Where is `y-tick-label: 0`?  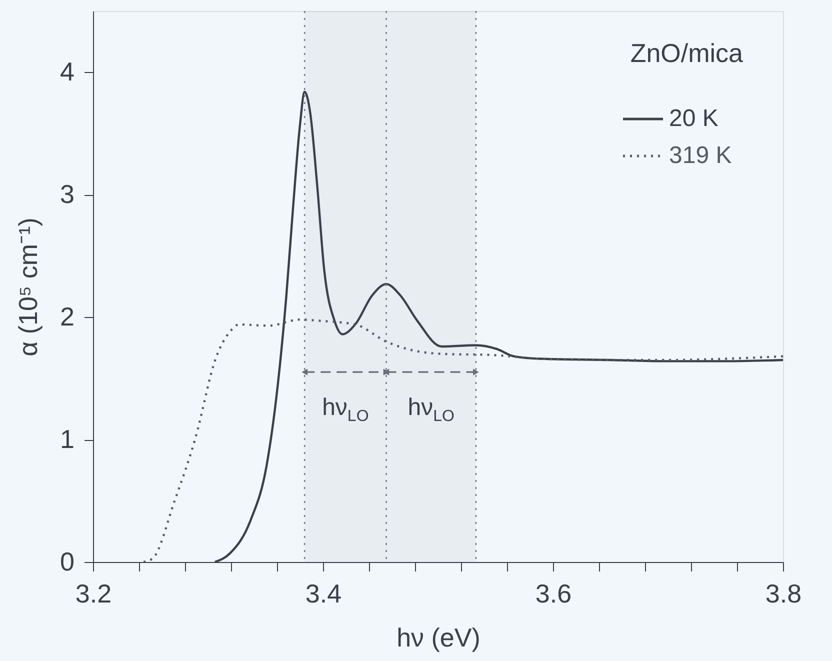
y-tick-label: 0 is located at coordinates (67, 561).